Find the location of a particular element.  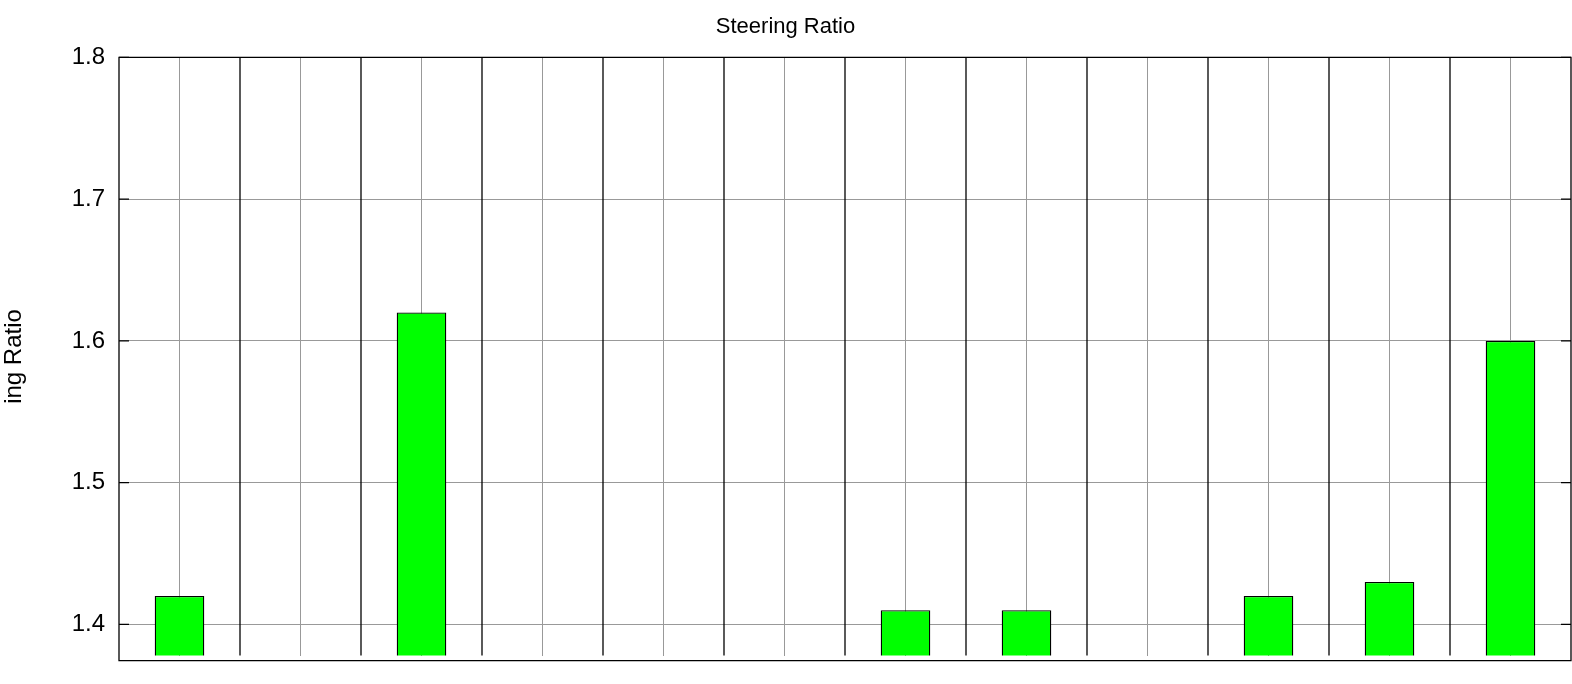

y-tick-label: 1.8 is located at coordinates (88, 56).